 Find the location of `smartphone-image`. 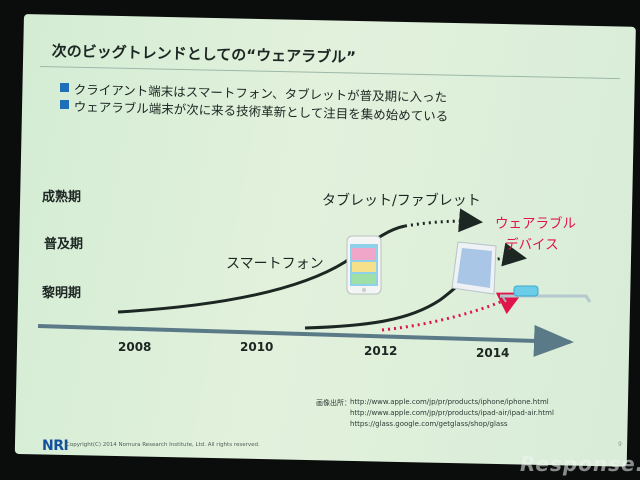

smartphone-image is located at coordinates (364, 265).